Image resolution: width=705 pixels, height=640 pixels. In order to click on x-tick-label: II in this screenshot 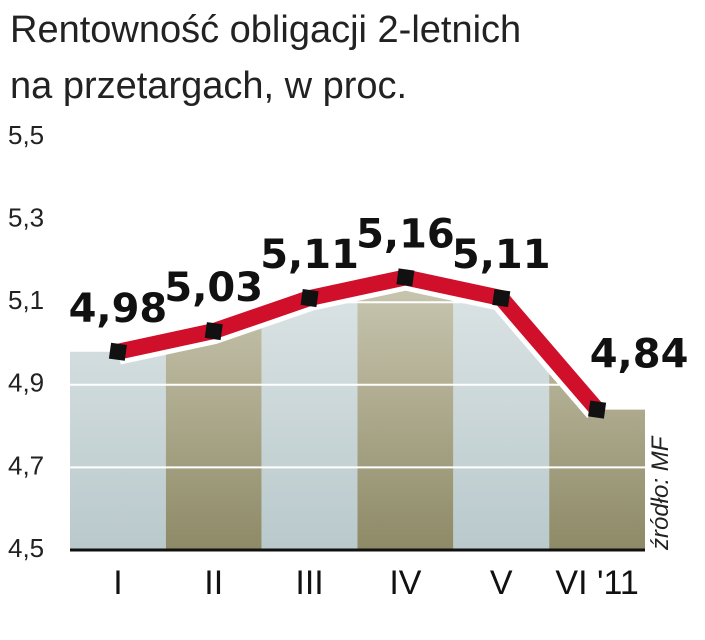, I will do `click(213, 583)`.